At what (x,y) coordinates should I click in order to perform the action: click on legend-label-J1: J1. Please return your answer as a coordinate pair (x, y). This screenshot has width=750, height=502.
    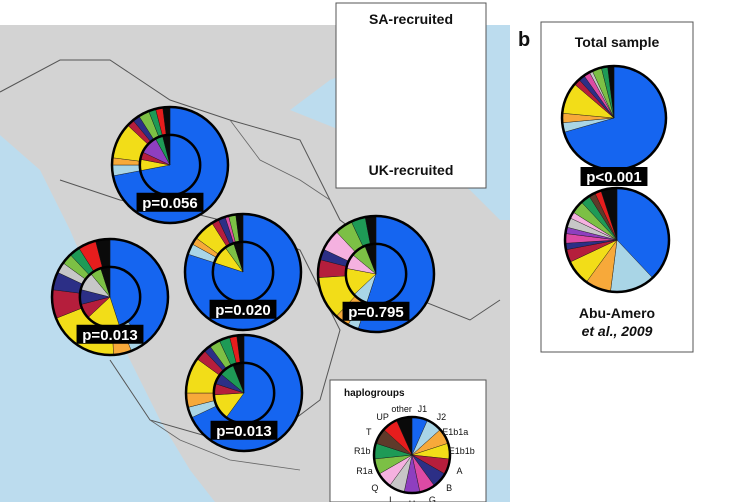
    Looking at the image, I should click on (423, 409).